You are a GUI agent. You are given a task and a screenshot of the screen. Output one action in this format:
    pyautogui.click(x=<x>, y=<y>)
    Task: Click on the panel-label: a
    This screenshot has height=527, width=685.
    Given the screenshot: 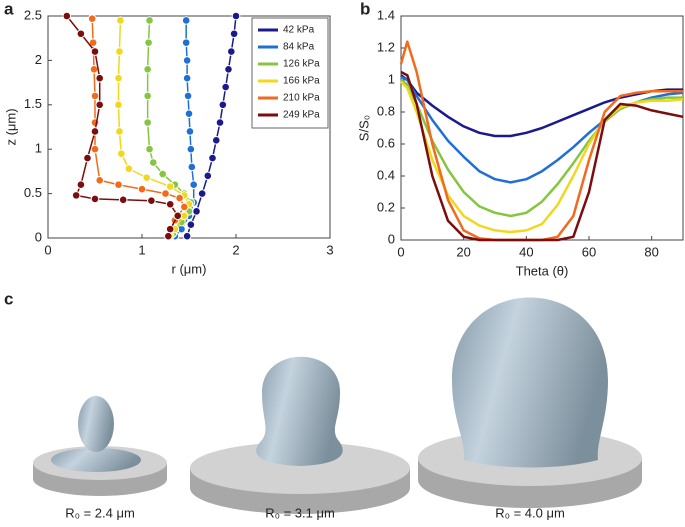 What is the action you would take?
    pyautogui.click(x=9, y=9)
    